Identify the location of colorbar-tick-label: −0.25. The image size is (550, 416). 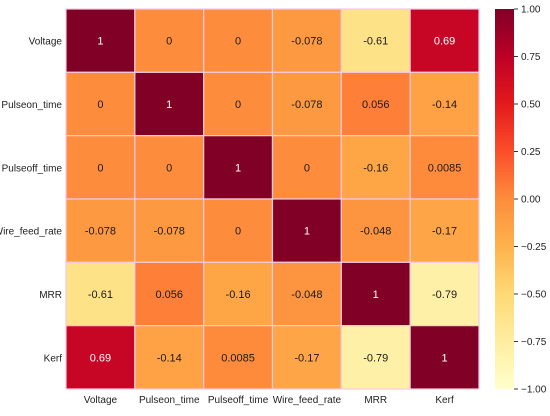
(534, 247).